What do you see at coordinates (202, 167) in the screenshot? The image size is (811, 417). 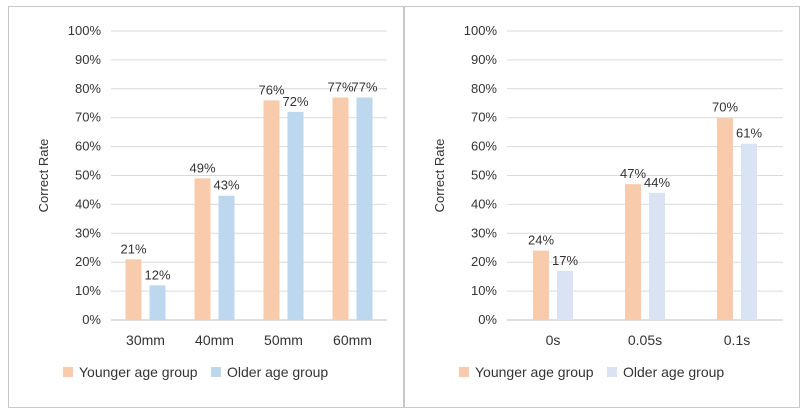 I see `data-label: 49%` at bounding box center [202, 167].